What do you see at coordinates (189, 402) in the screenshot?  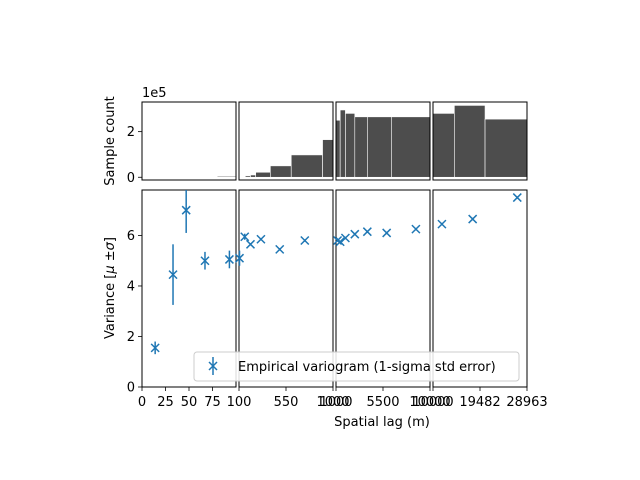 I see `x-tick-label: 50` at bounding box center [189, 402].